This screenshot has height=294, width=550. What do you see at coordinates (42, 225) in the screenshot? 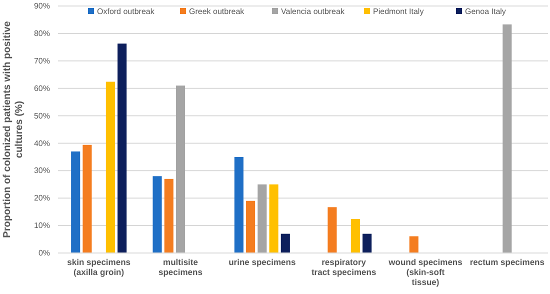
I see `y-tick-label: 10%` at bounding box center [42, 225].